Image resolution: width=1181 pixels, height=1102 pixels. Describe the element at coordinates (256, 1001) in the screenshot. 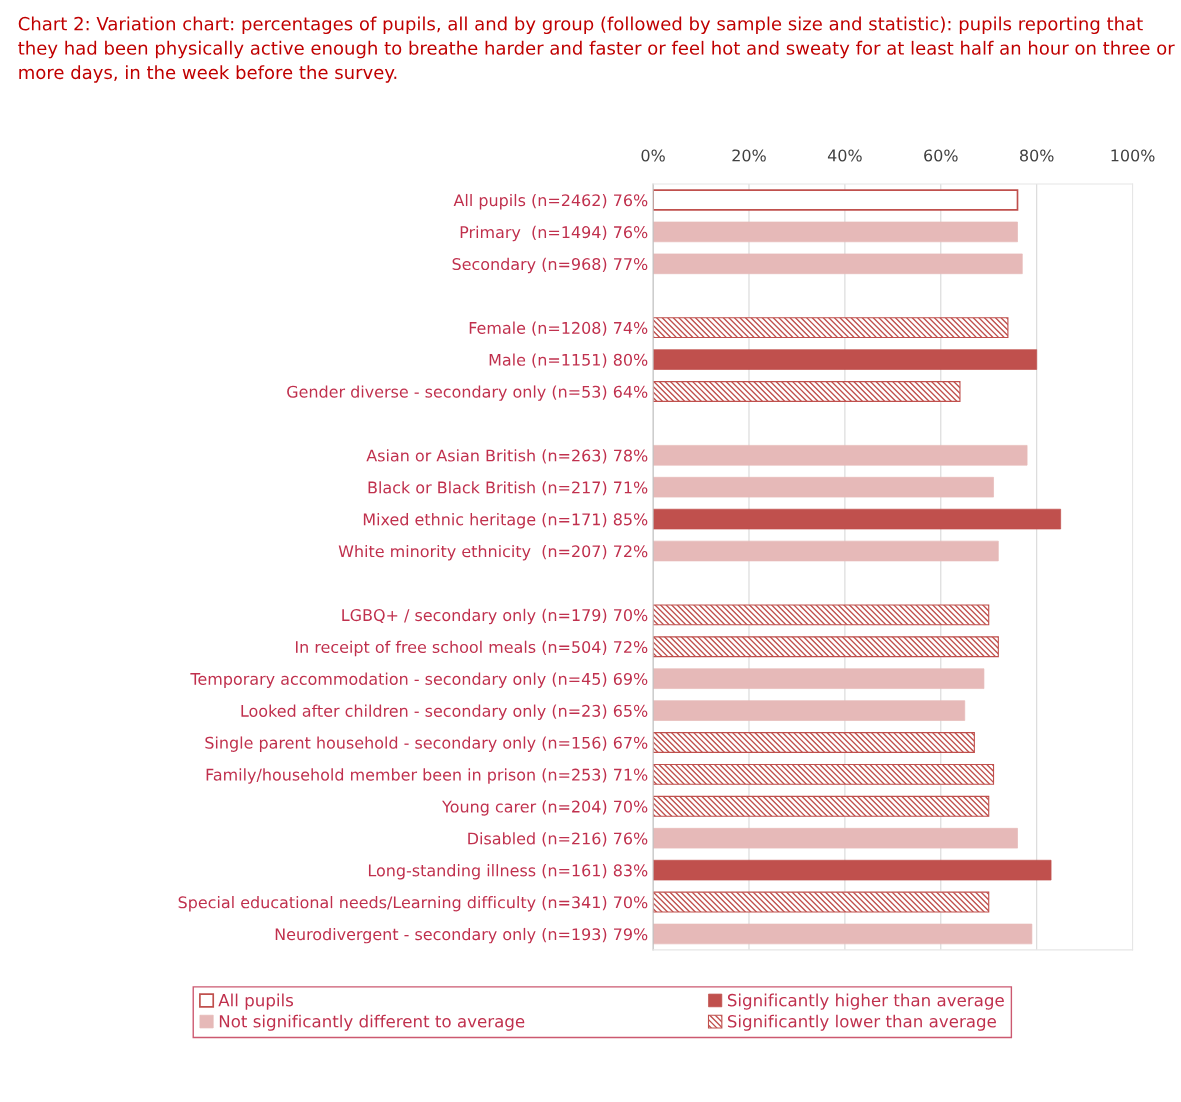

I see `legend-label: All pupils` at that location.